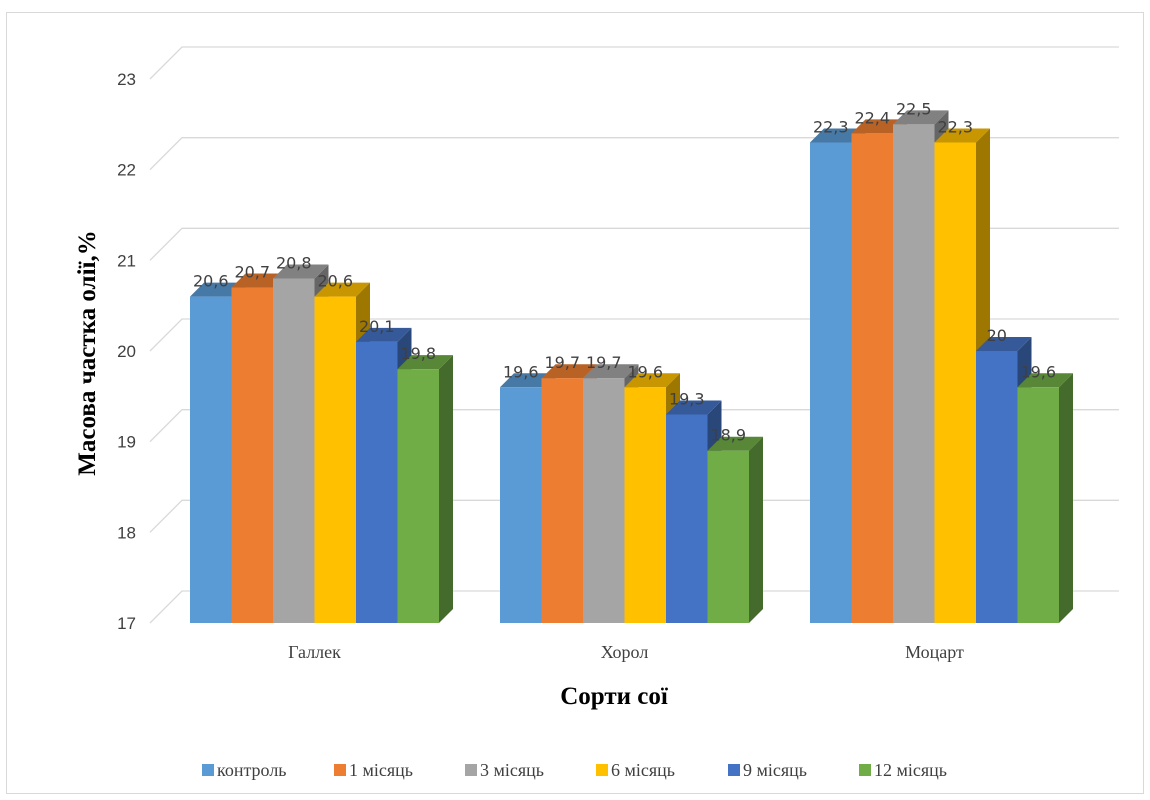 This screenshot has height=800, width=1150. I want to click on legend-item: 12 місяць, so click(903, 770).